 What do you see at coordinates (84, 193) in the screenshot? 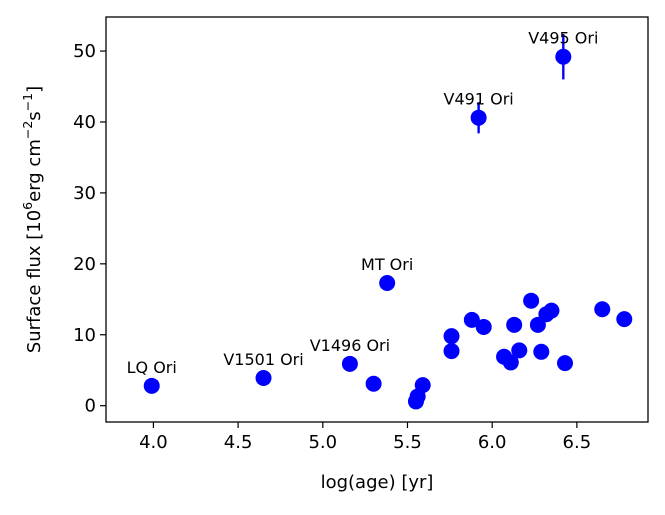
I see `y-tick-label: 30` at bounding box center [84, 193].